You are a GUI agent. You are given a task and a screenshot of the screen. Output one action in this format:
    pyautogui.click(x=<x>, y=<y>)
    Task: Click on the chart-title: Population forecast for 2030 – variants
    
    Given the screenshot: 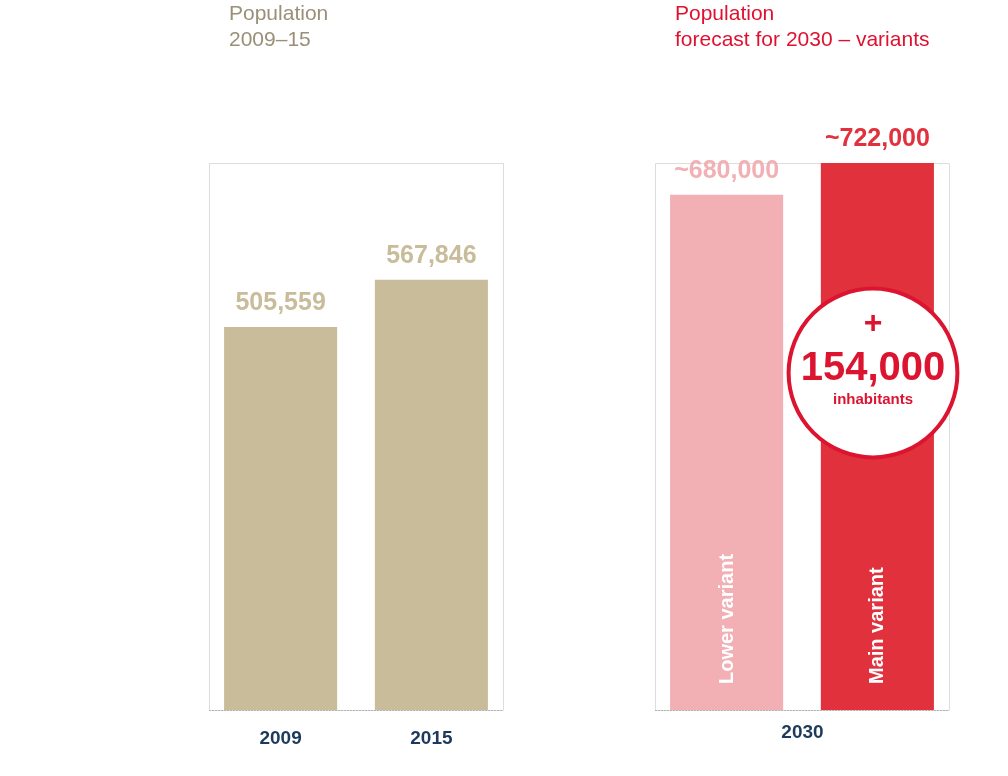 What is the action you would take?
    pyautogui.click(x=802, y=25)
    